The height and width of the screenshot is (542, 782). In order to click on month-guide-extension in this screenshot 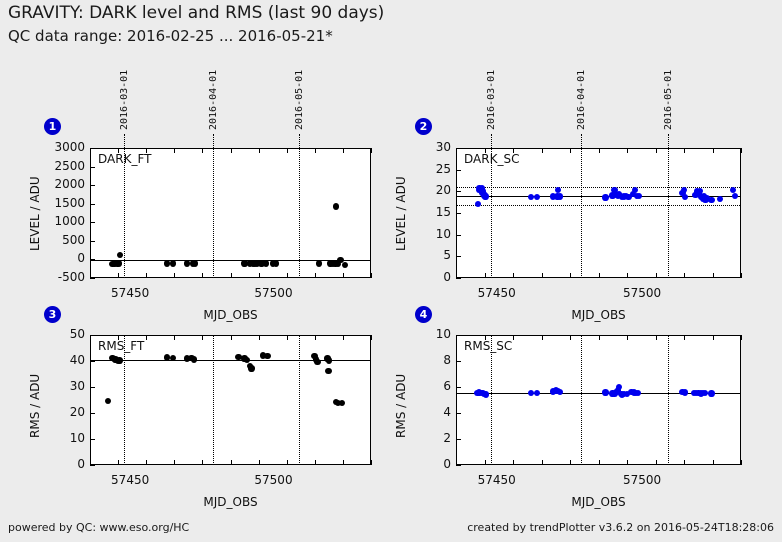, I will do `click(582, 141)`.